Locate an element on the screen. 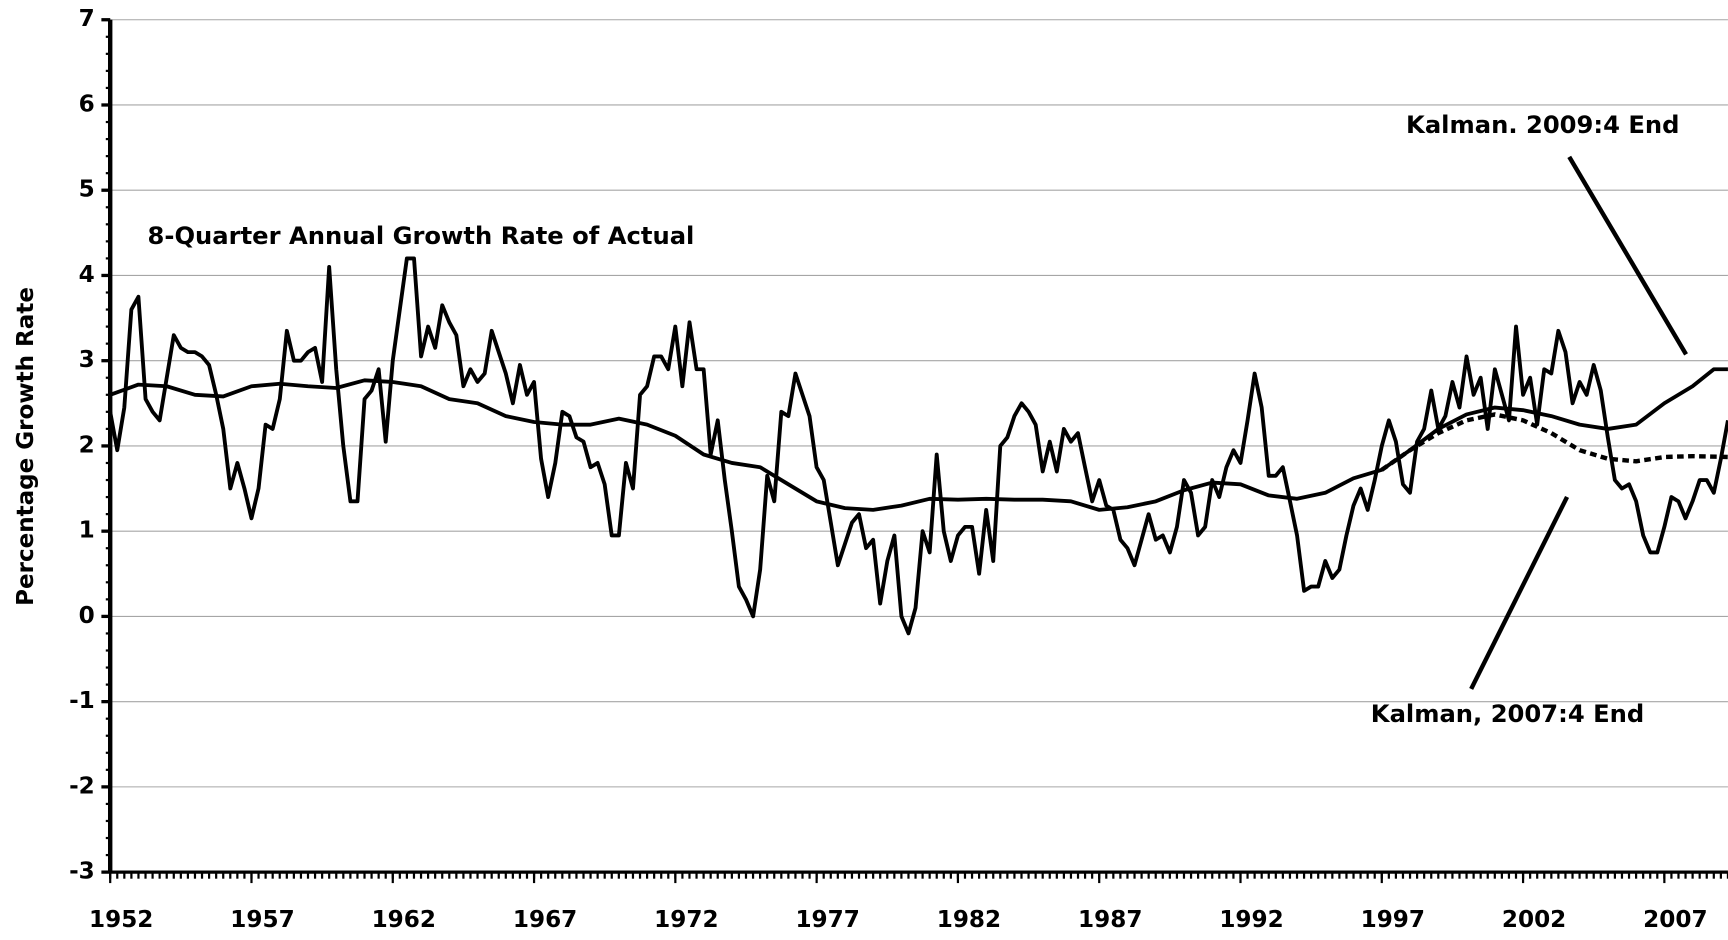 This screenshot has height=940, width=1728. y-tick-label: 7 is located at coordinates (87, 19).